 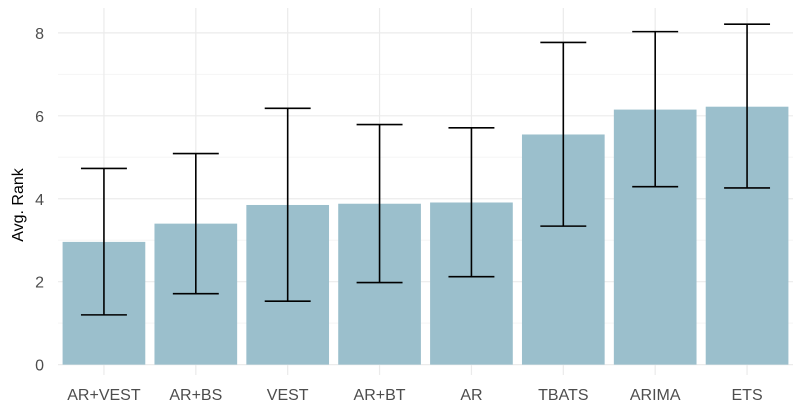 I want to click on y-tick-label: 6, so click(x=39, y=117).